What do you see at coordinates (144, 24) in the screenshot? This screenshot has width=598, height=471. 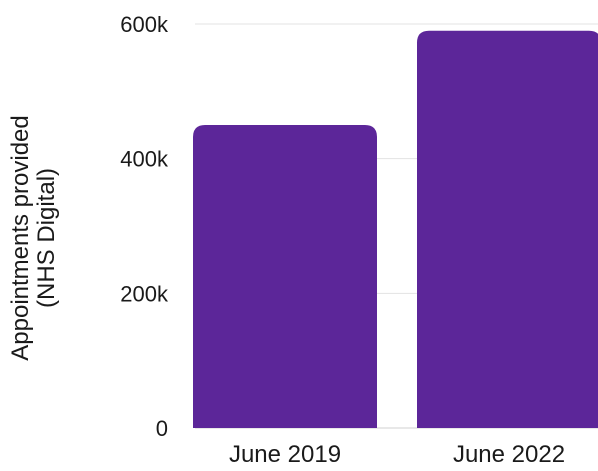 I see `y-tick-label: 600k` at bounding box center [144, 24].